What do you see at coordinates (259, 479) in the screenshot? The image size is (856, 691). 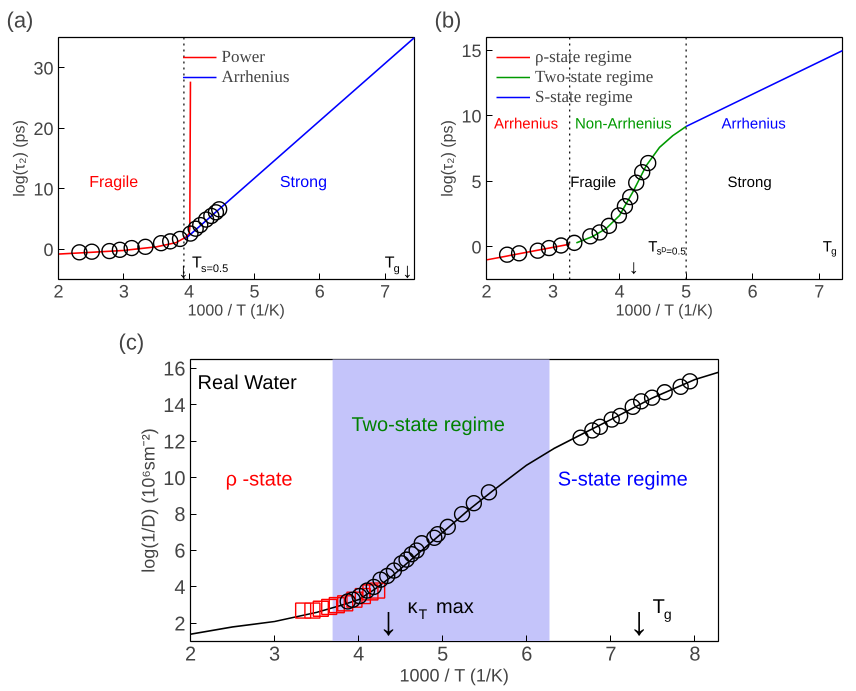 I see `annotation: ρ -state` at bounding box center [259, 479].